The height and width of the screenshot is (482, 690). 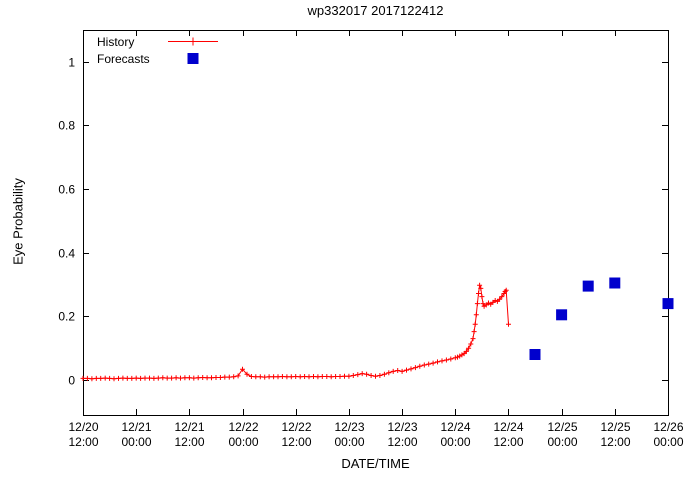 I want to click on forecast-square-sample-icon, so click(x=193, y=58).